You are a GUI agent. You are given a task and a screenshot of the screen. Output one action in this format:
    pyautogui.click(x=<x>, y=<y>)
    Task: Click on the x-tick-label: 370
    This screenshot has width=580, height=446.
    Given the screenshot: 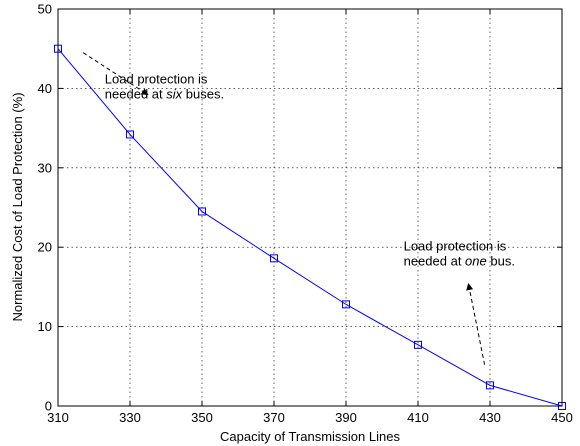 What is the action you would take?
    pyautogui.click(x=274, y=417)
    